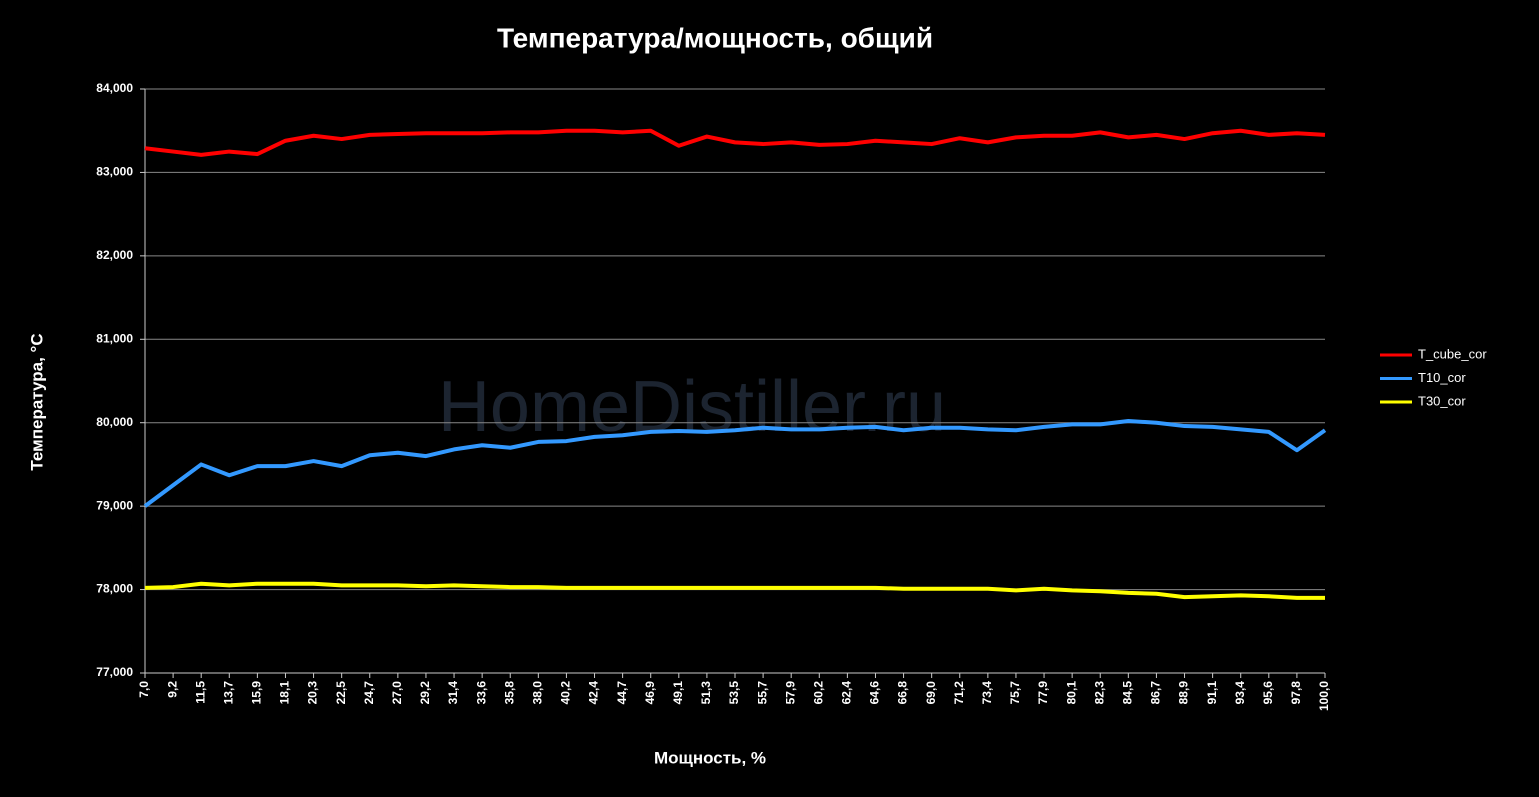 This screenshot has height=797, width=1539. Describe the element at coordinates (369, 693) in the screenshot. I see `x-tick-label: 24,7` at that location.